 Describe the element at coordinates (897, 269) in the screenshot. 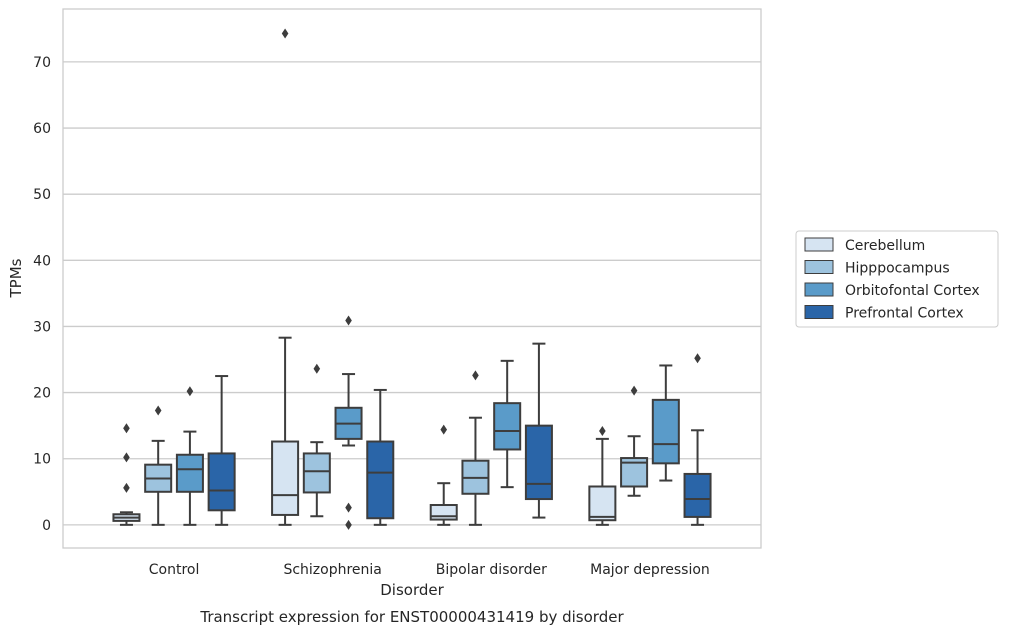

I see `legend-label: Hipppocampus` at that location.